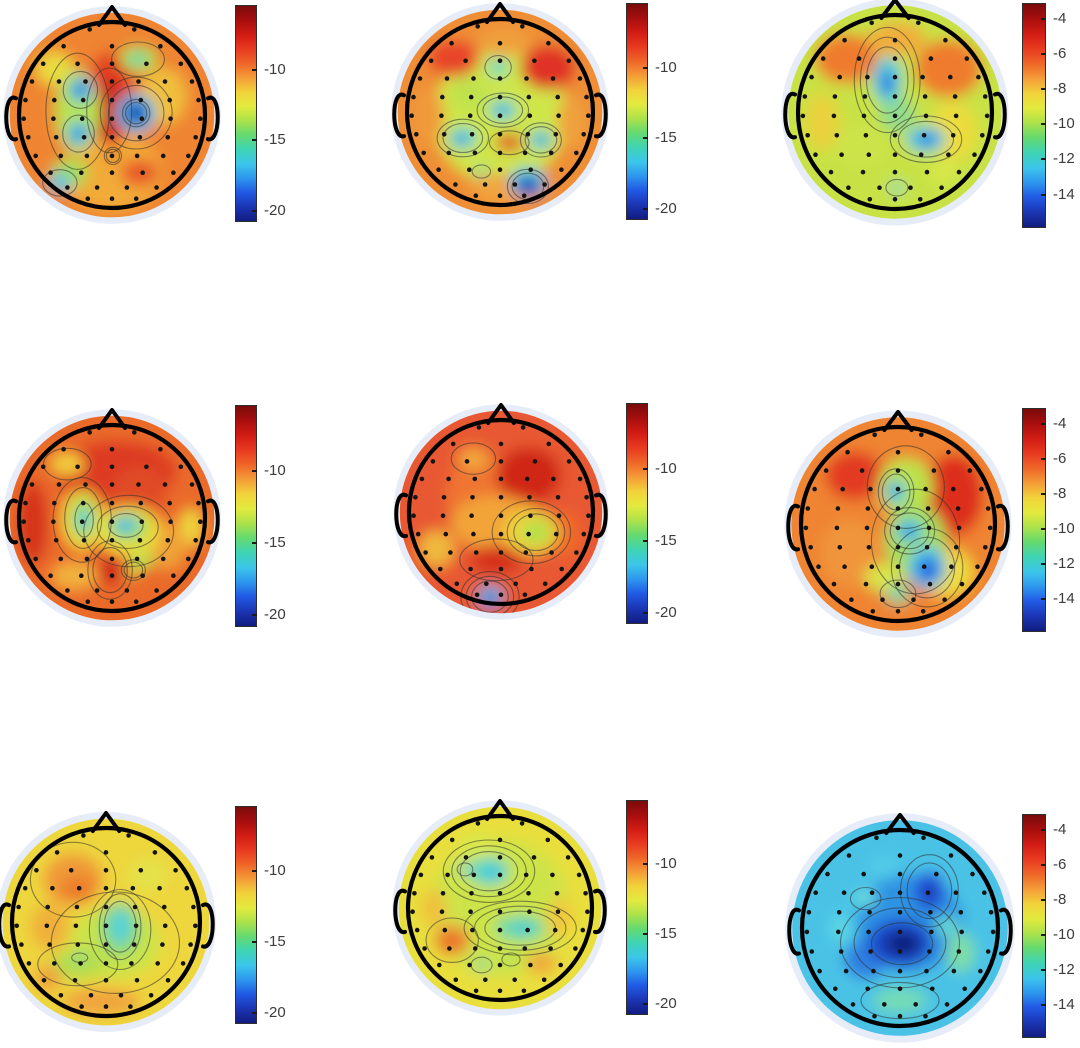 This screenshot has height=1048, width=1080. I want to click on ear-right-outline, so click(213, 521).